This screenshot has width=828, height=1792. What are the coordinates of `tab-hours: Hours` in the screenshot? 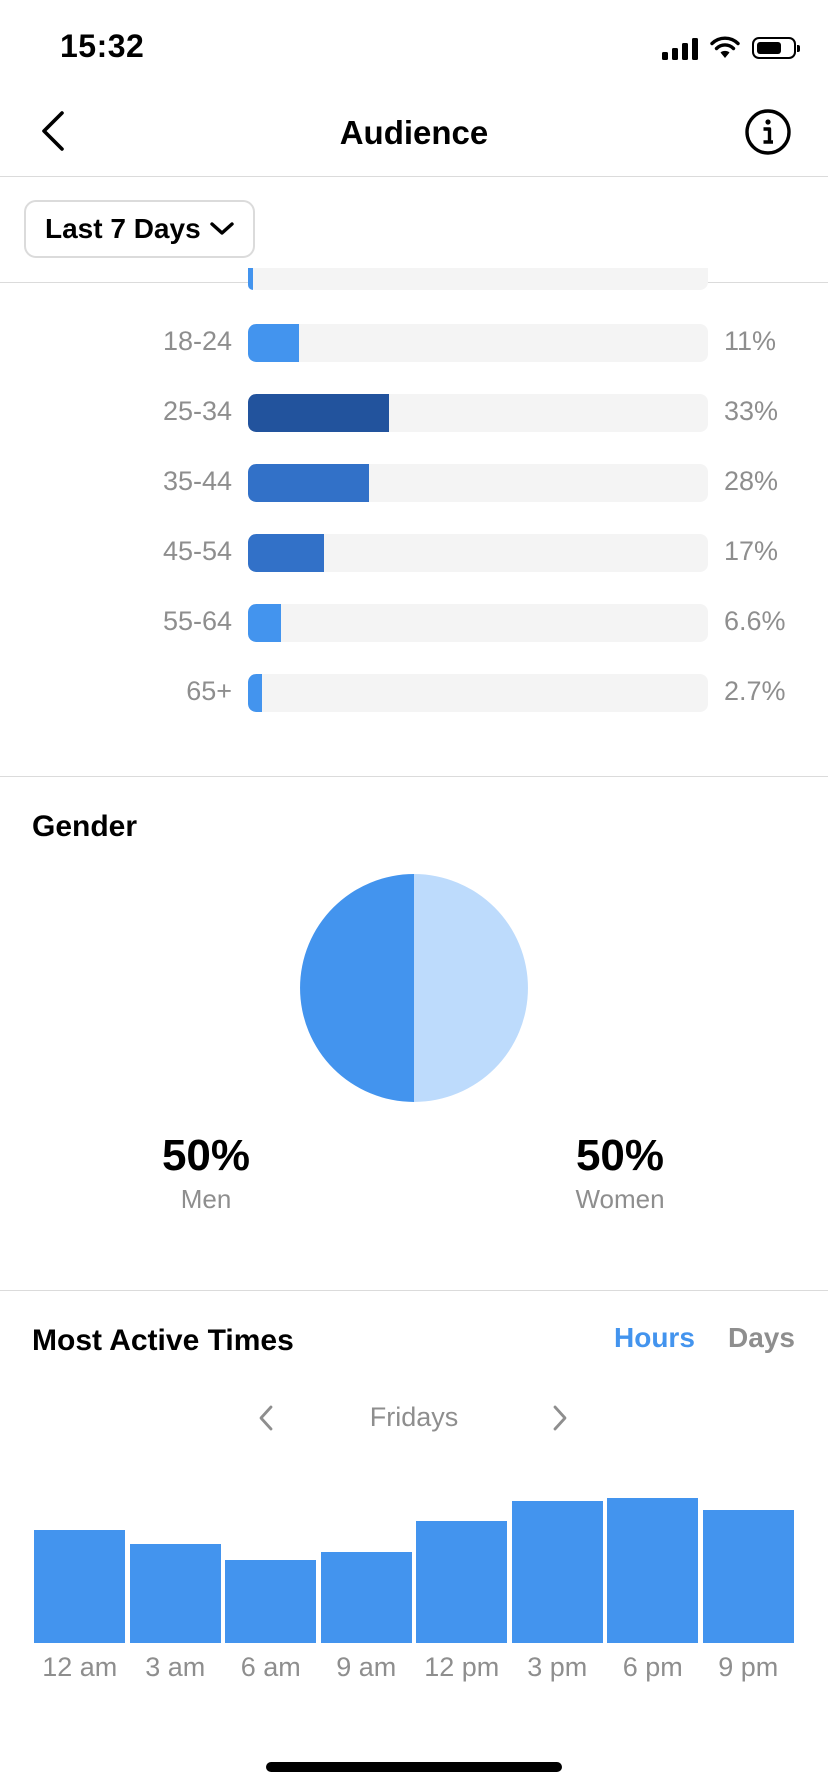 It's located at (654, 1337).